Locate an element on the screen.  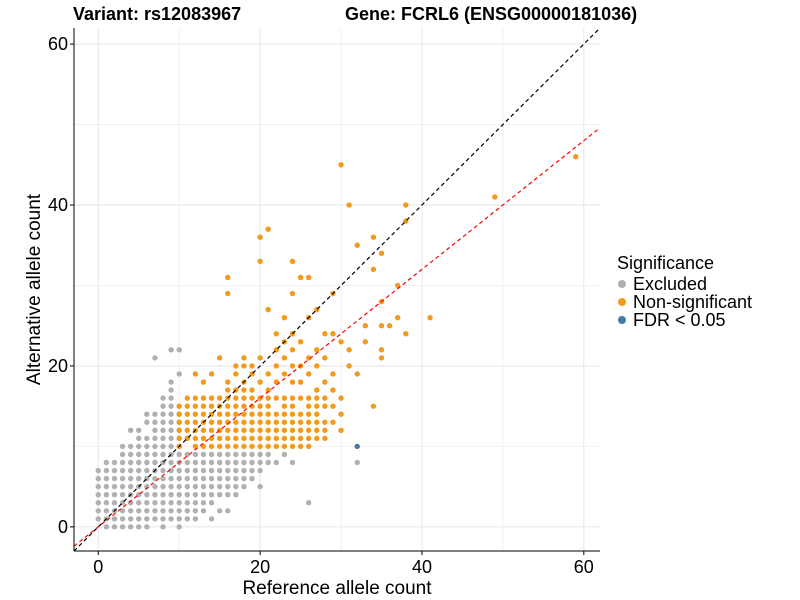
legend-key-fdr is located at coordinates (622, 320).